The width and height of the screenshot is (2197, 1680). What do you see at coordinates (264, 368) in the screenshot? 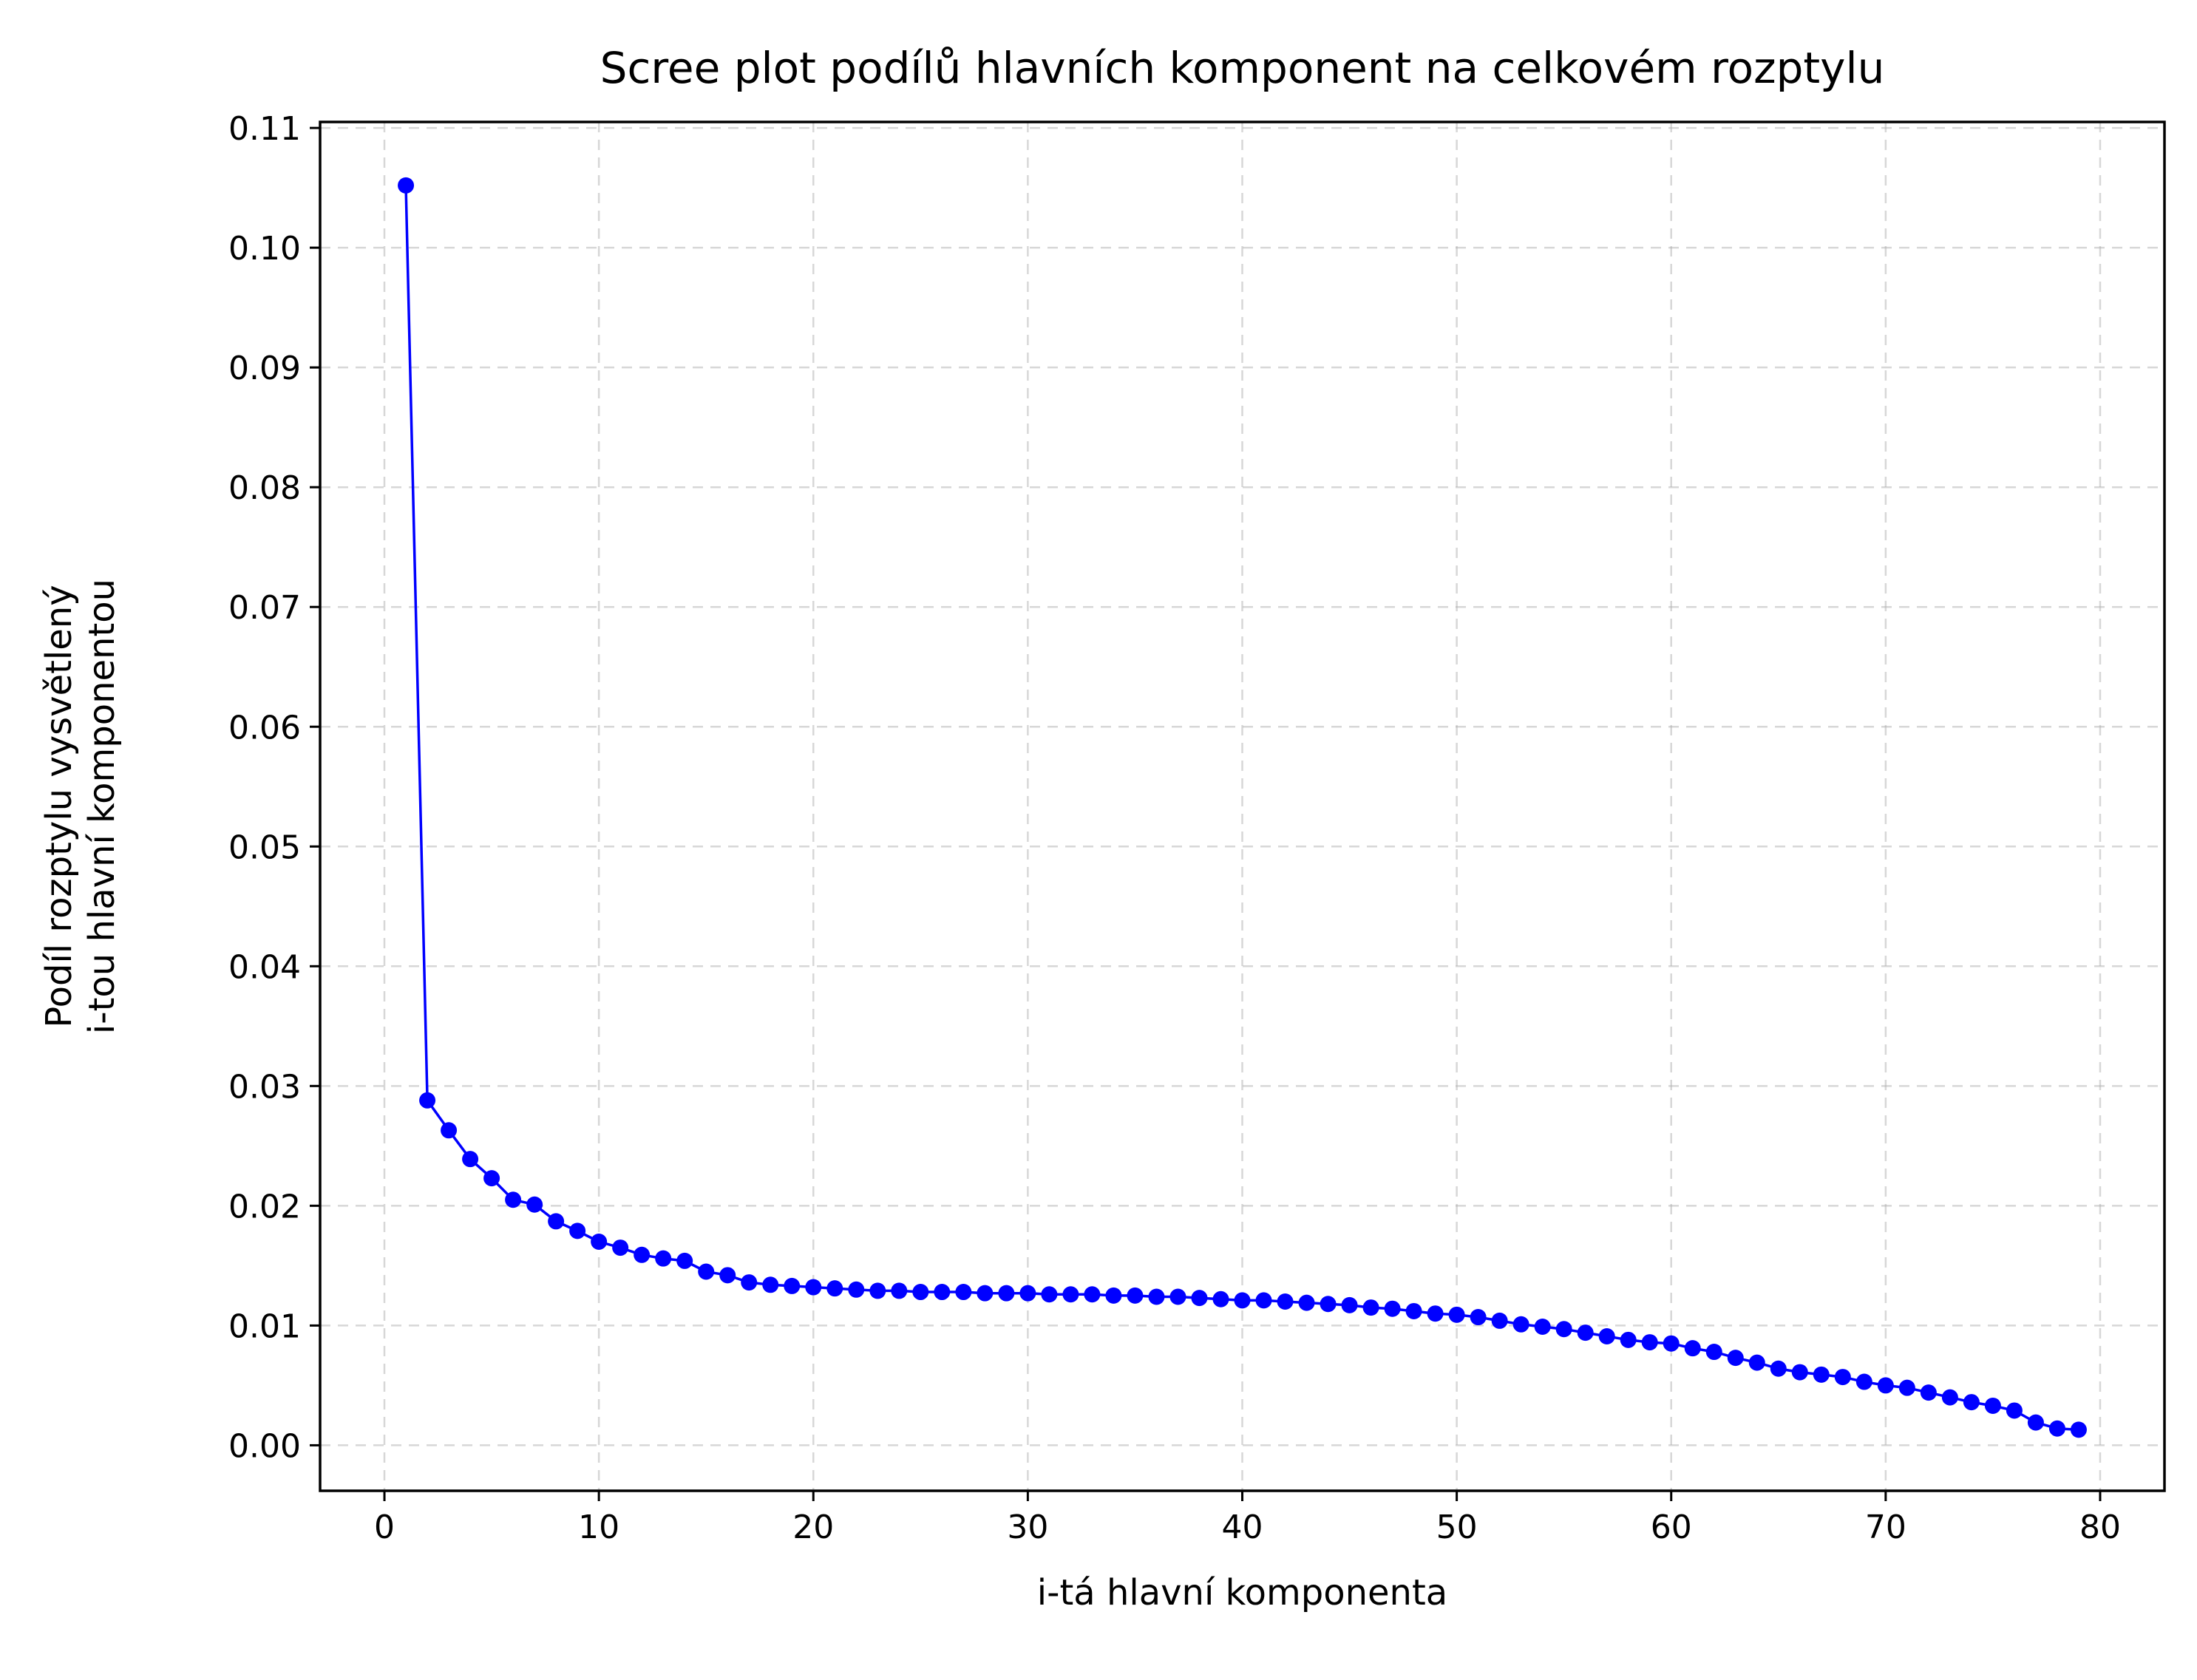
I see `y-tick-label: 0.09` at bounding box center [264, 368].